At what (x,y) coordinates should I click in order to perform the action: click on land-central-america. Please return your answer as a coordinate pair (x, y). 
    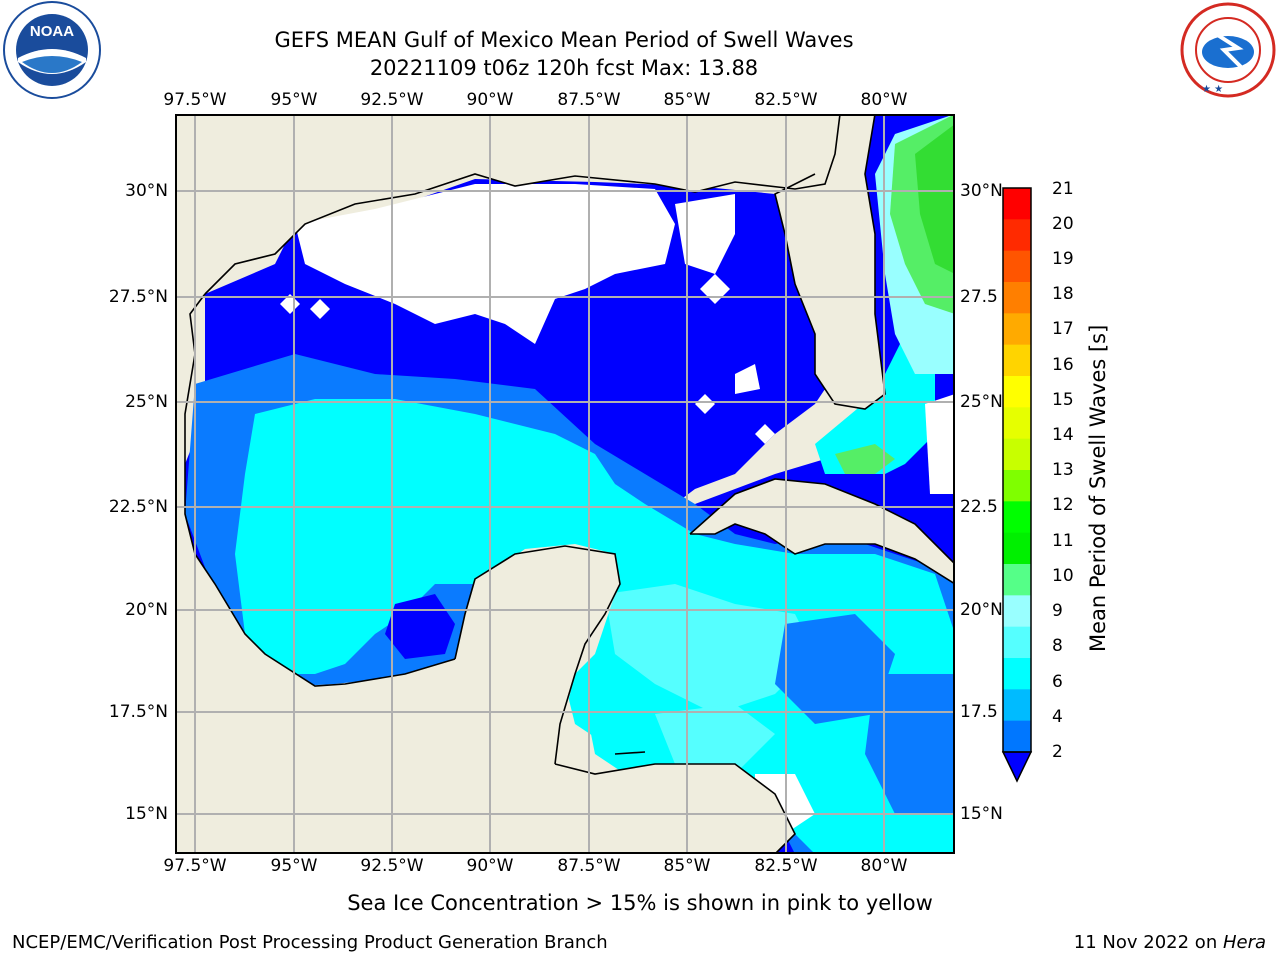
    Looking at the image, I should click on (675, 809).